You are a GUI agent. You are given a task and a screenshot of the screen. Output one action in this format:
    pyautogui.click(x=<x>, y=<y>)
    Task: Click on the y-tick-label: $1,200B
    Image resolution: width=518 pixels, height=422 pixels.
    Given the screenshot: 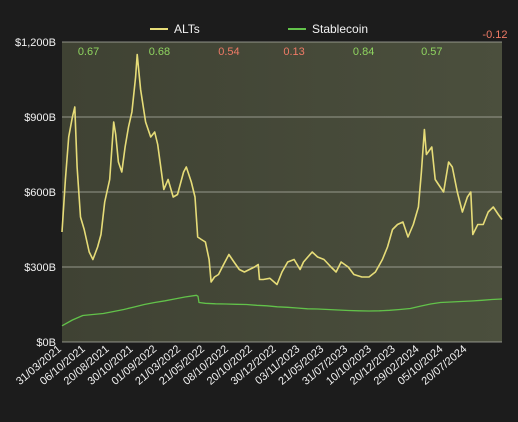 What is the action you would take?
    pyautogui.click(x=35, y=43)
    